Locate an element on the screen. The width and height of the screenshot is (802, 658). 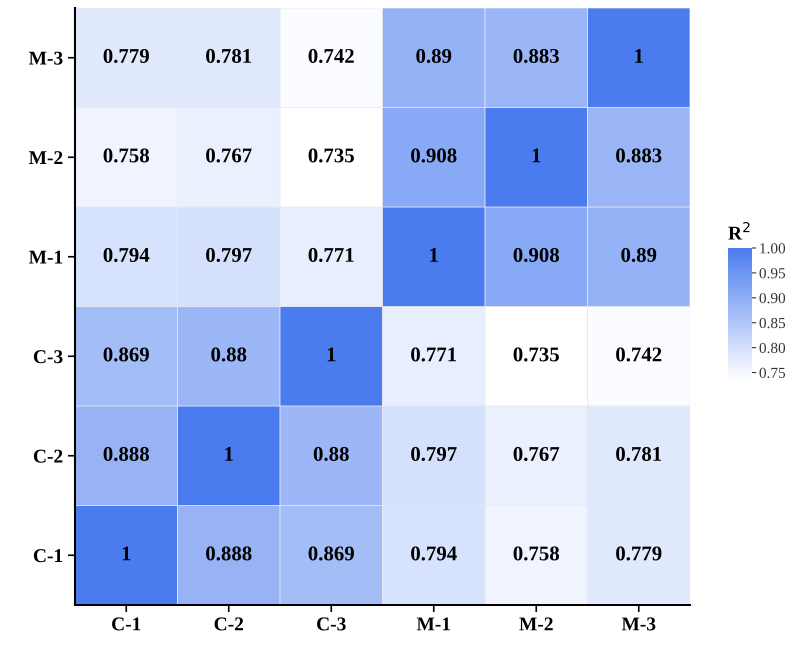
color-bar-label: 0.80 is located at coordinates (773, 348).